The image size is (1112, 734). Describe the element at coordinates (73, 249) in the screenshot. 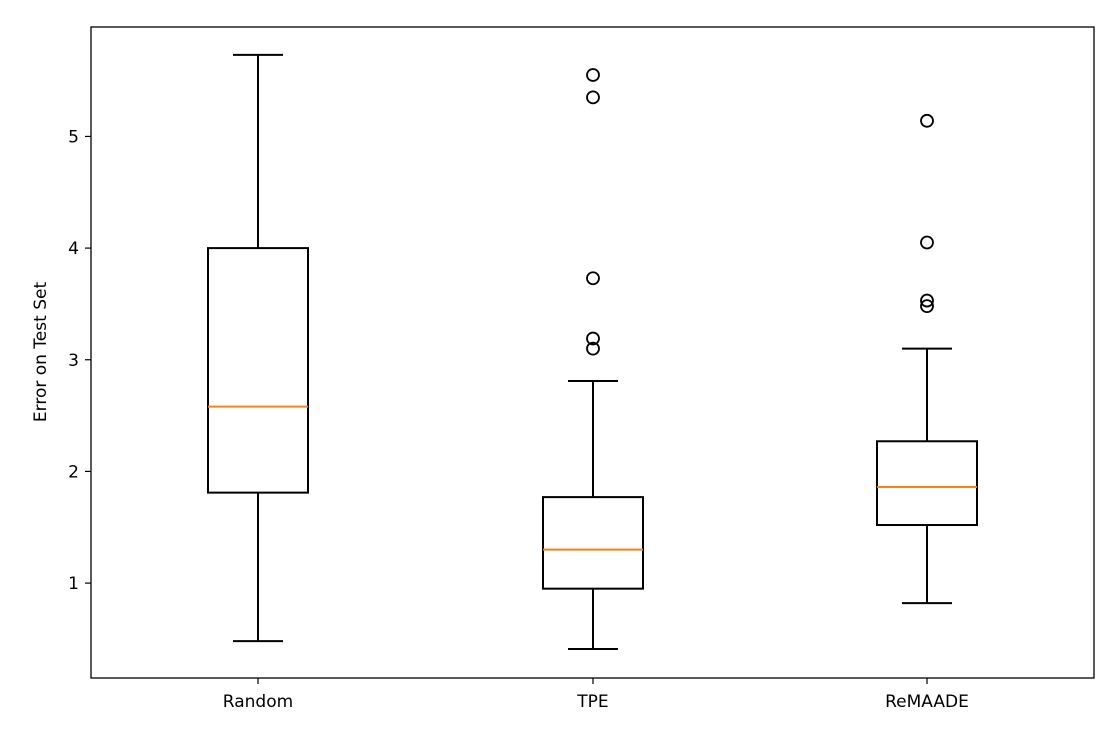

I see `y-tick-label: 4` at that location.